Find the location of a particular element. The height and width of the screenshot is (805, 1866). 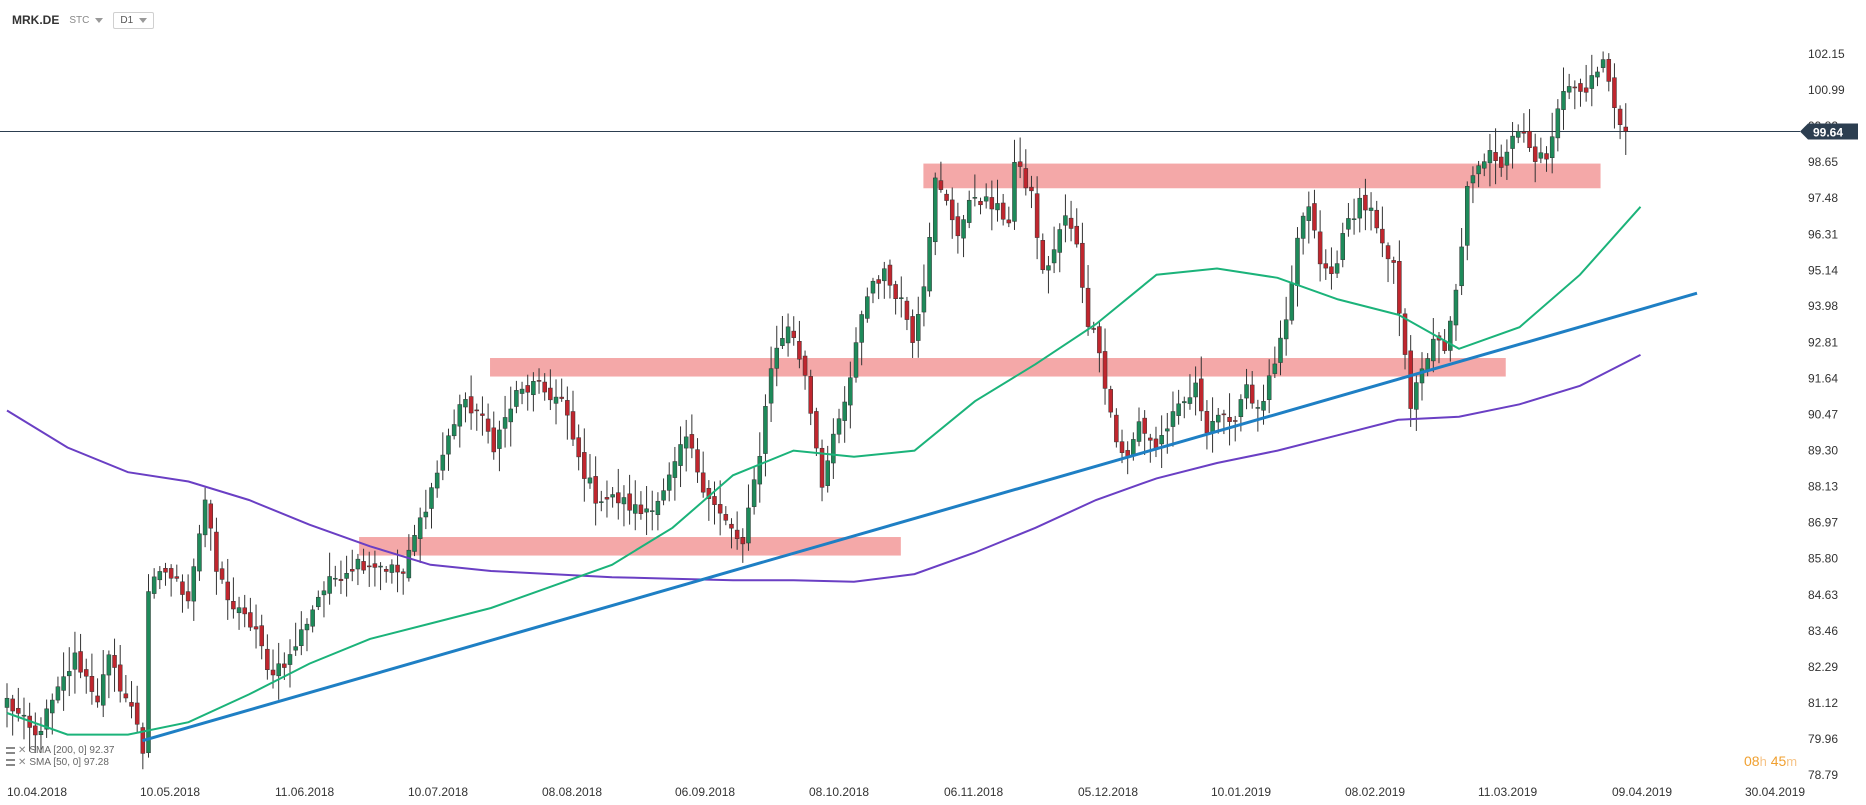

y-tick-label: 90.47 is located at coordinates (1823, 415).